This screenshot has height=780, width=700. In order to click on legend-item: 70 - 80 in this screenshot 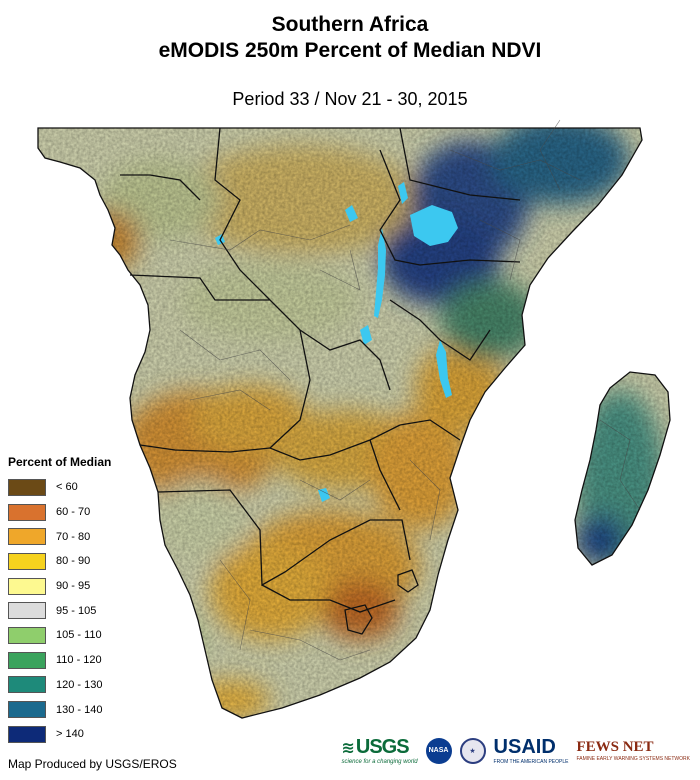, I will do `click(83, 536)`.